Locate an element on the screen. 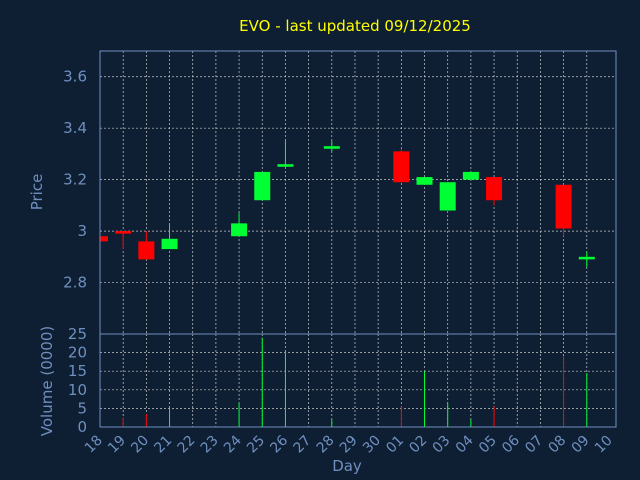 This screenshot has width=640, height=480. volume-tick-label: 0 is located at coordinates (82, 427).